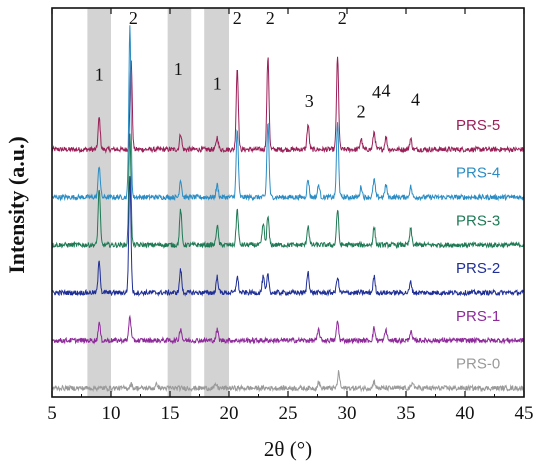 Image resolution: width=550 pixels, height=471 pixels. Describe the element at coordinates (111, 413) in the screenshot. I see `x-tick-label: 10` at that location.